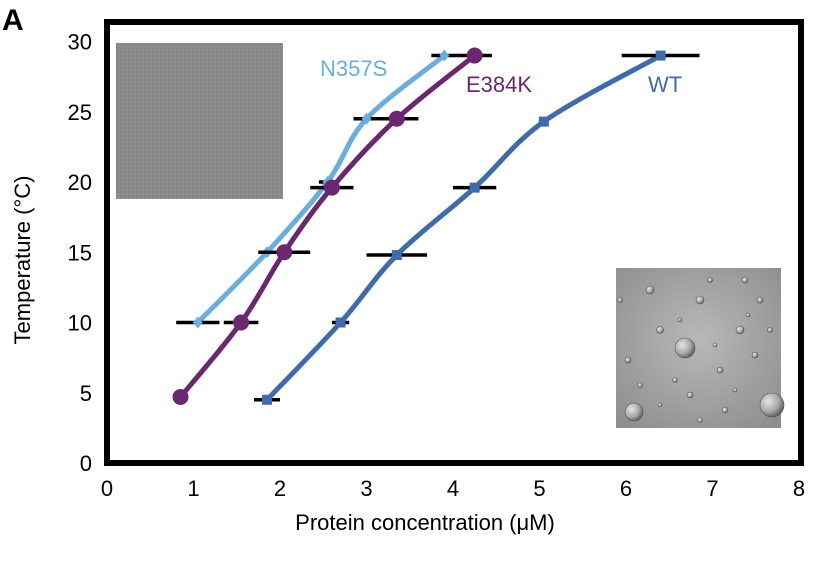  Describe the element at coordinates (539, 488) in the screenshot. I see `x-tick-label: 5` at that location.